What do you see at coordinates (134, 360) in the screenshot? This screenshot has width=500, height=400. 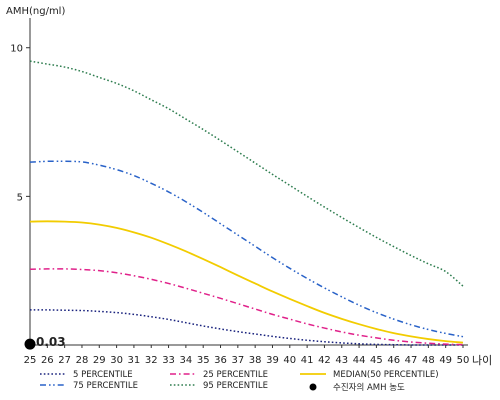 I see `x-tick-label: 31` at bounding box center [134, 360].